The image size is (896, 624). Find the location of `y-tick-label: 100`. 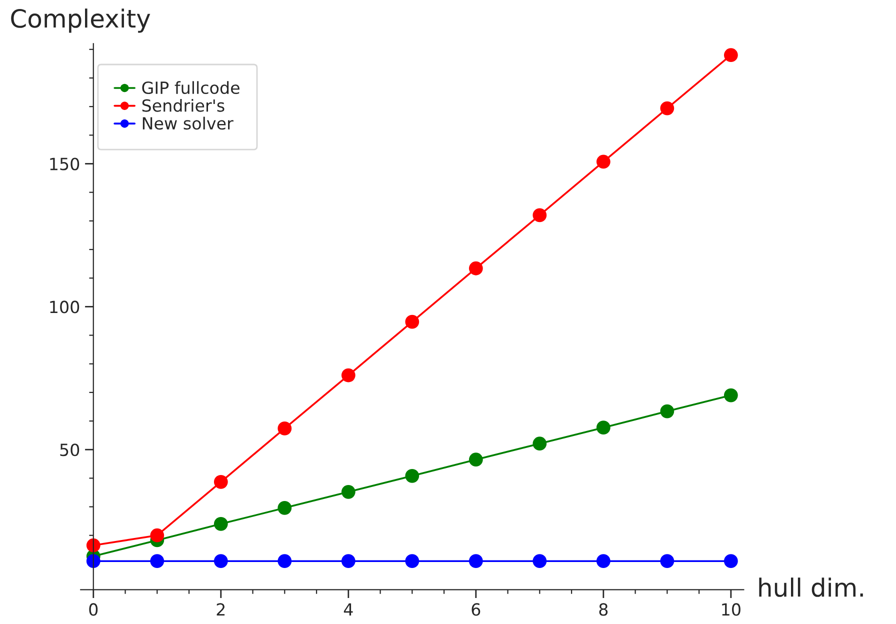

y-tick-label: 100 is located at coordinates (65, 307).